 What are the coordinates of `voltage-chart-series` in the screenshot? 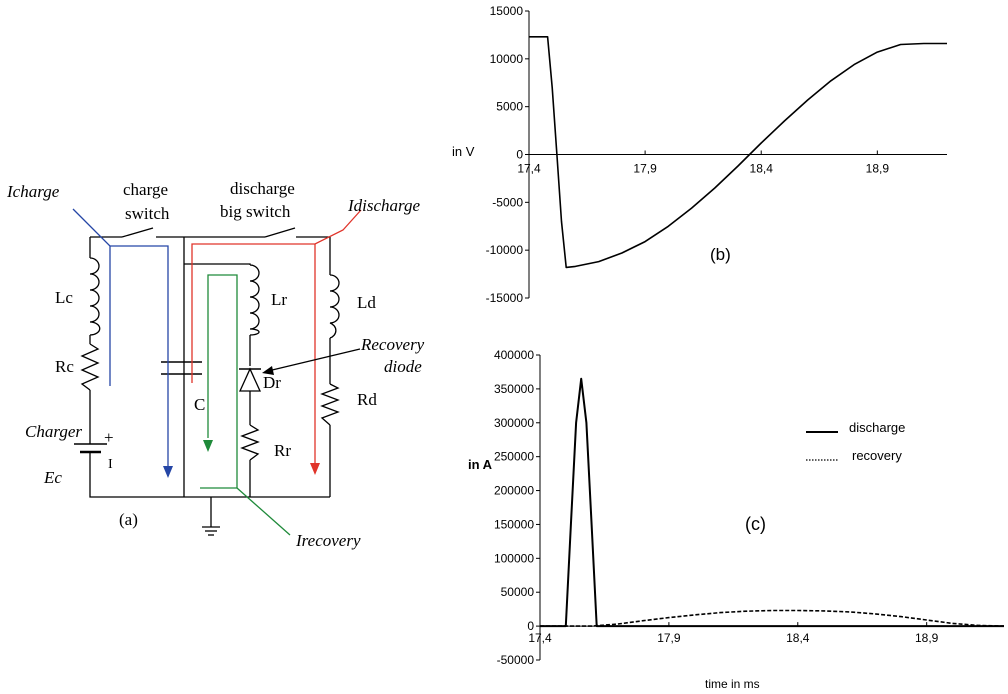 It's located at (738, 152).